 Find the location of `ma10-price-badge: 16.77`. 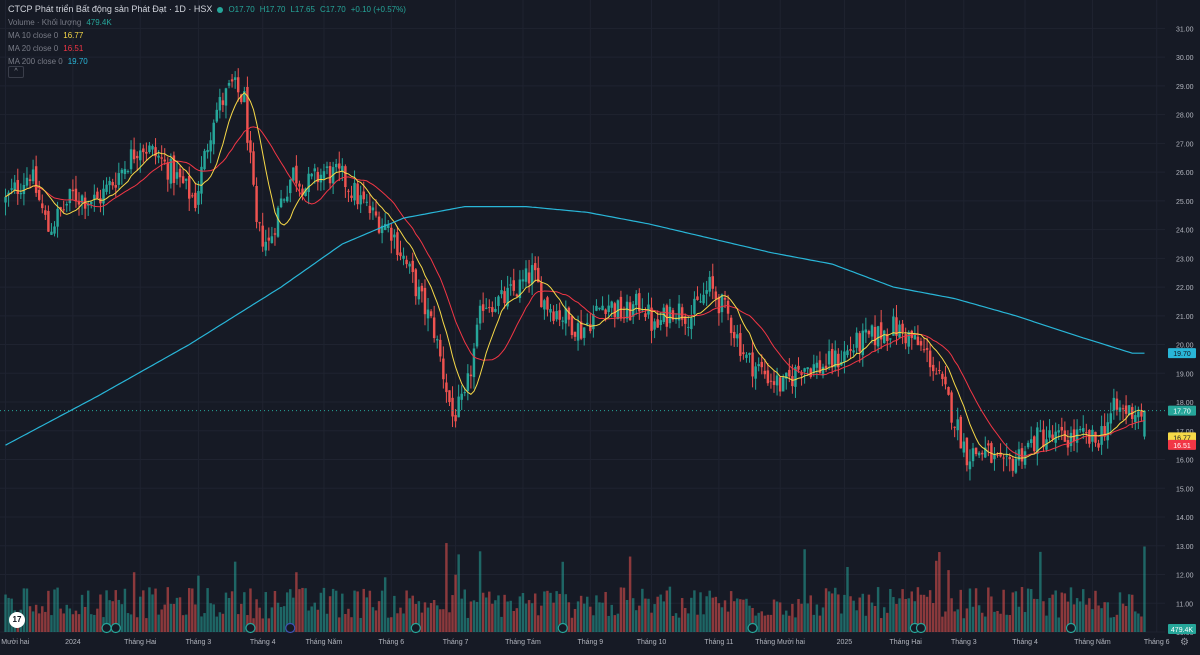

ma10-price-badge: 16.77 is located at coordinates (1182, 438).